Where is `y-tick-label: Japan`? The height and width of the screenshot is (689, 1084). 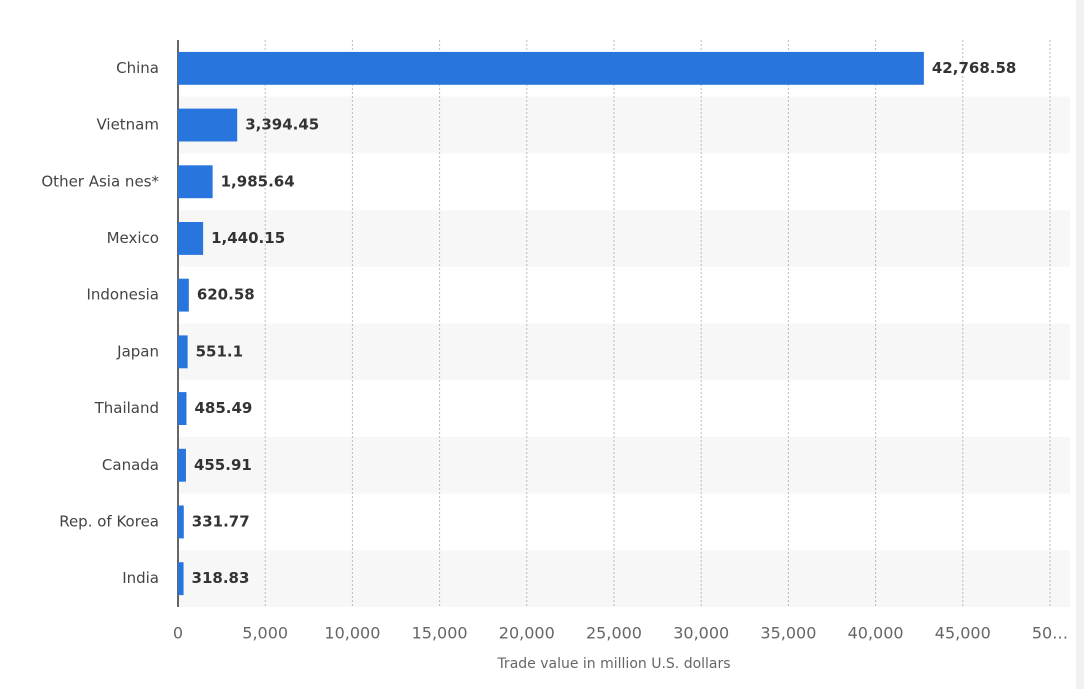 y-tick-label: Japan is located at coordinates (137, 351).